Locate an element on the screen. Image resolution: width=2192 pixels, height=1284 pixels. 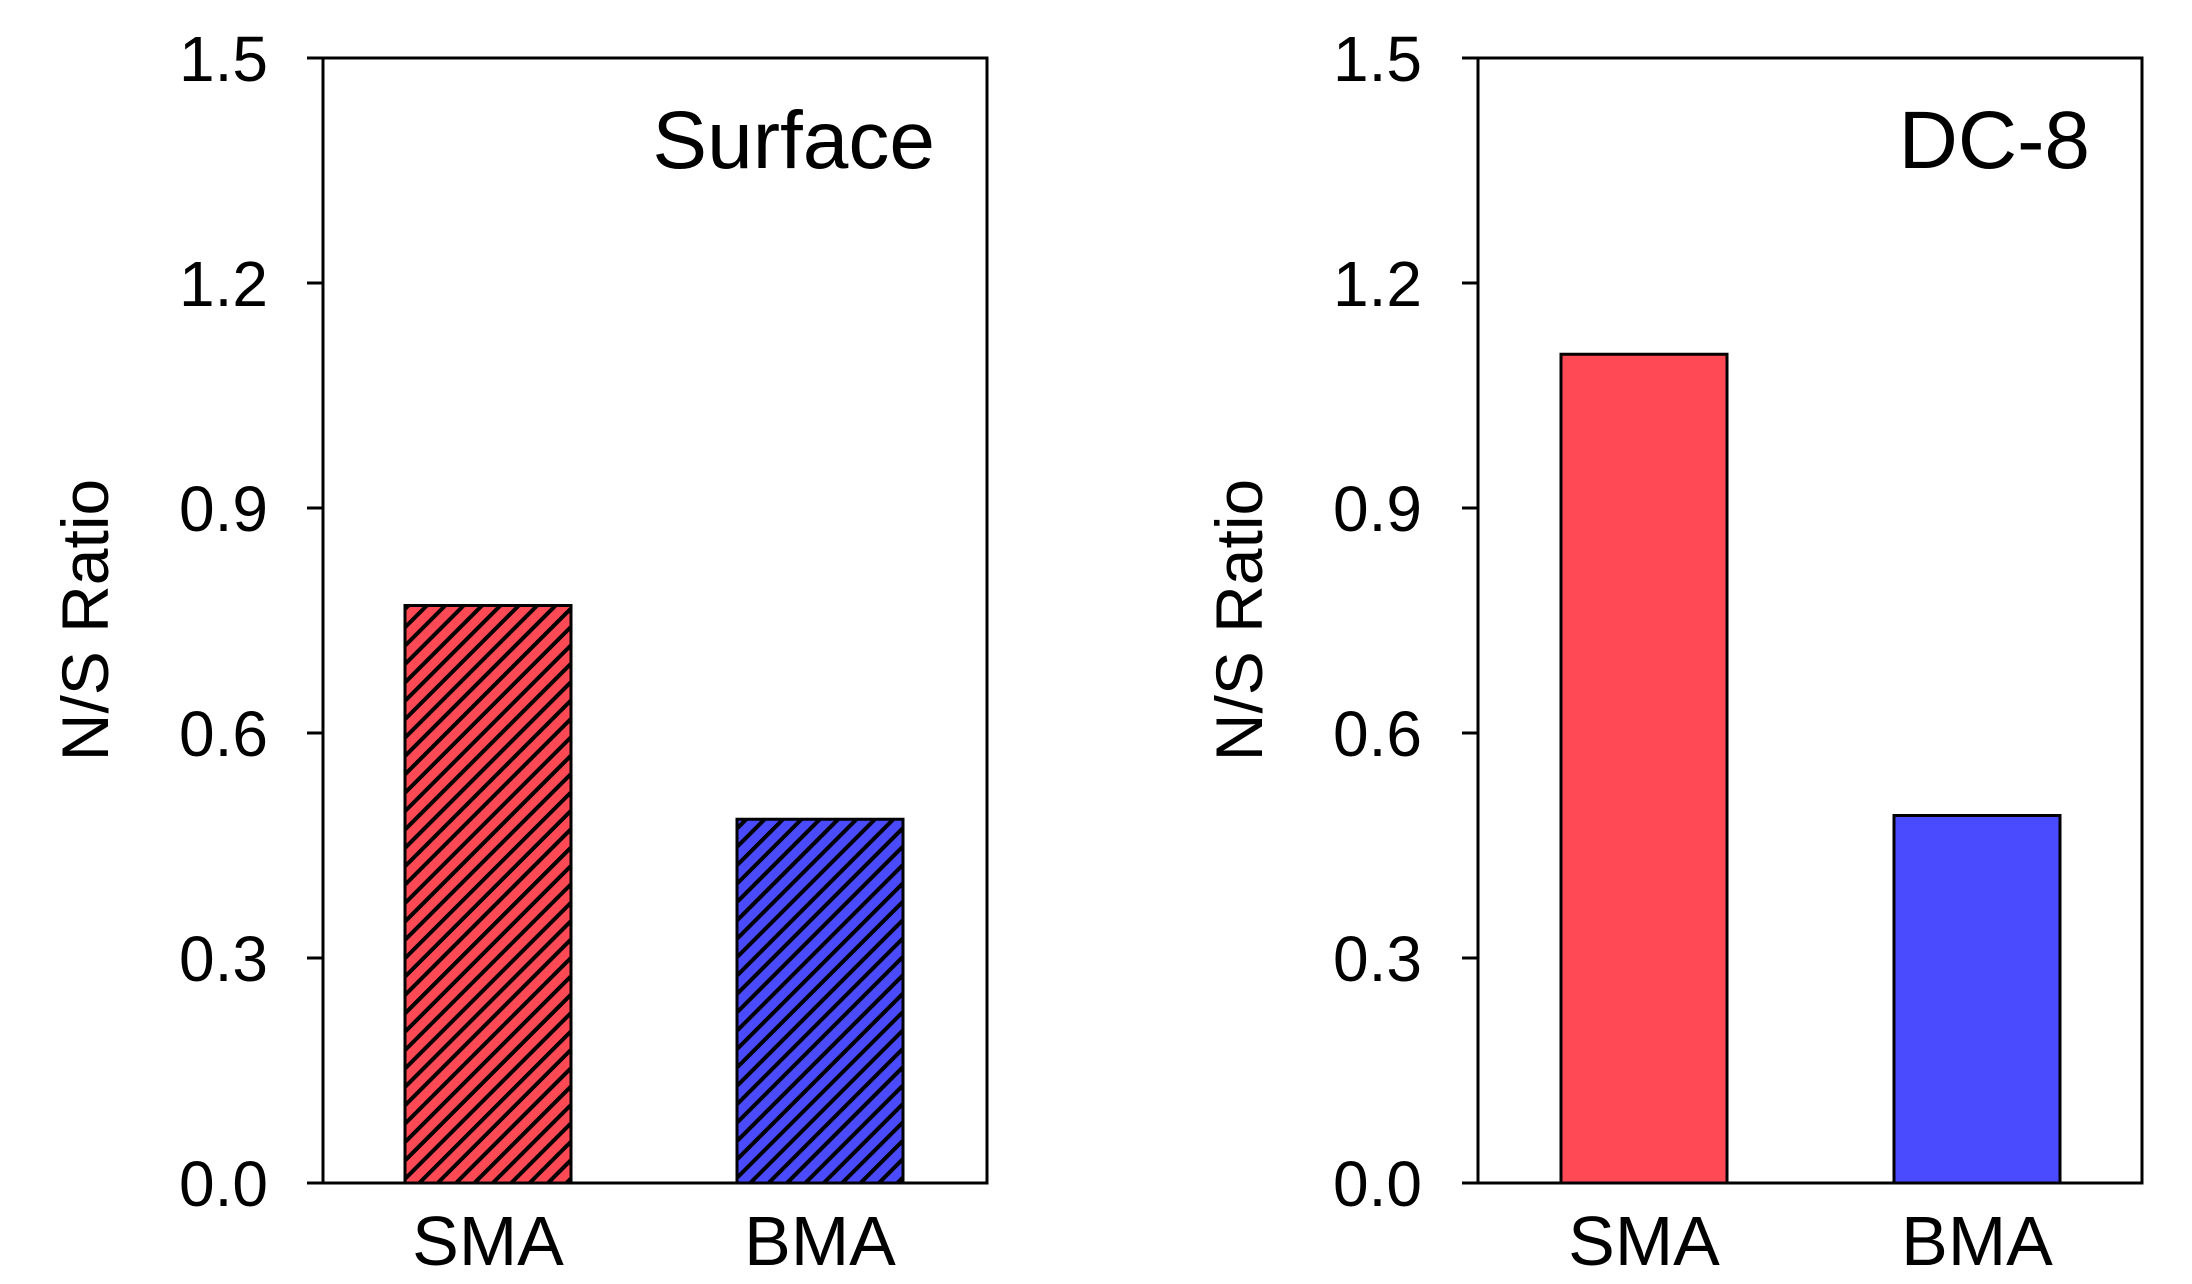
bars: SMA BMA is located at coordinates (654, 942).